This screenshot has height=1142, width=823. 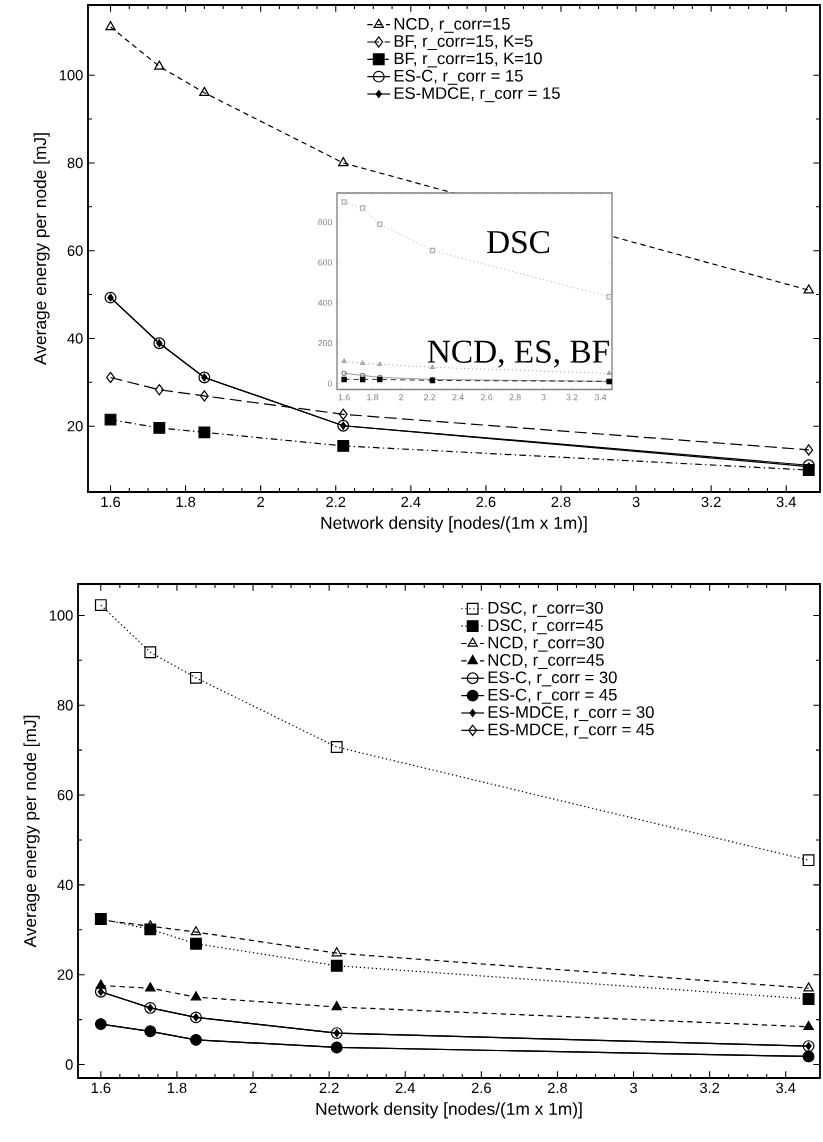 What do you see at coordinates (477, 95) in the screenshot?
I see `legend-label: ES-MDCE, r_corr = 15` at bounding box center [477, 95].